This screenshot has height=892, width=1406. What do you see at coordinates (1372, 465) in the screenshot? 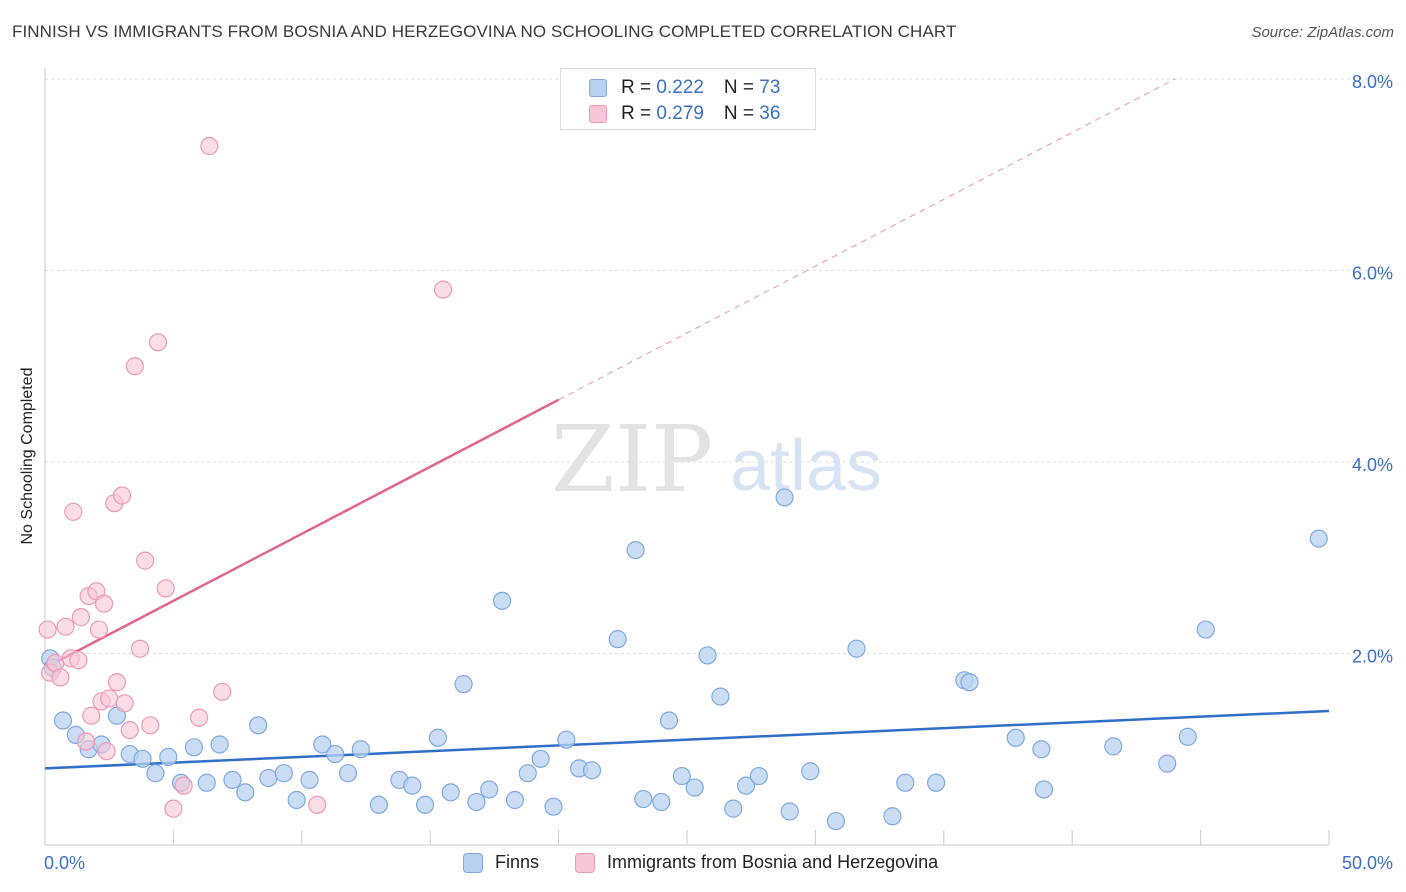
I see `y-tick-label: 4.0%` at bounding box center [1372, 465].